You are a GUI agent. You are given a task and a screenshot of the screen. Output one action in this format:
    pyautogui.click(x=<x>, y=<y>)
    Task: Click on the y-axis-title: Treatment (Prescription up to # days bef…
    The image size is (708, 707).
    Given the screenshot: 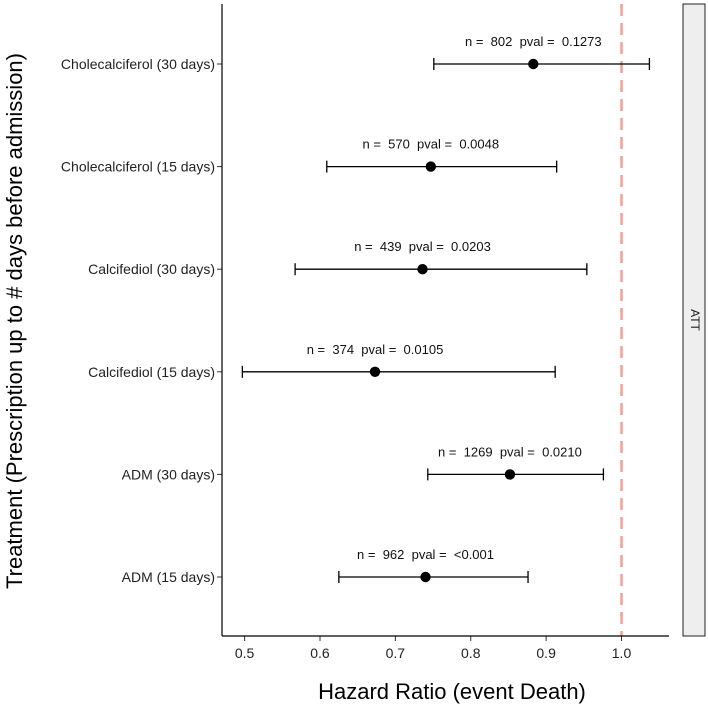 What is the action you would take?
    pyautogui.click(x=14, y=321)
    